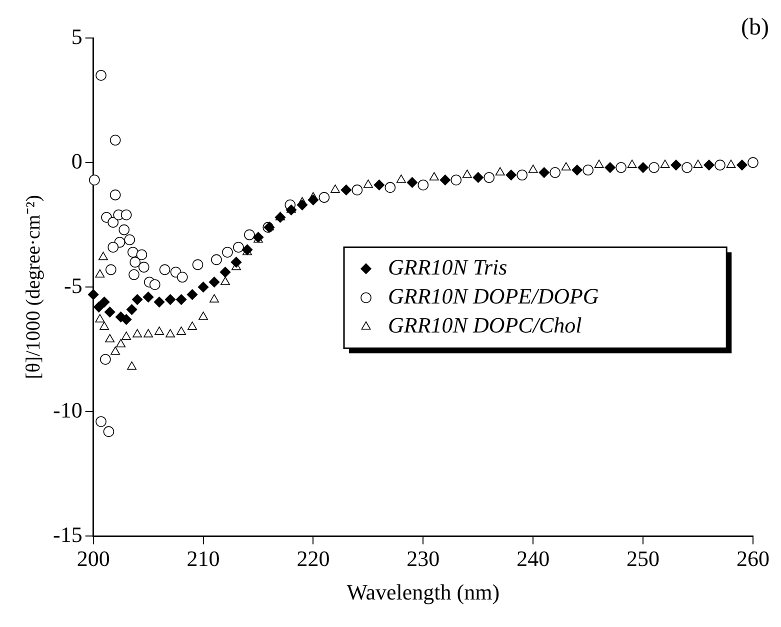 The width and height of the screenshot is (781, 627). What do you see at coordinates (76, 161) in the screenshot?
I see `y-tick-label: 0` at bounding box center [76, 161].